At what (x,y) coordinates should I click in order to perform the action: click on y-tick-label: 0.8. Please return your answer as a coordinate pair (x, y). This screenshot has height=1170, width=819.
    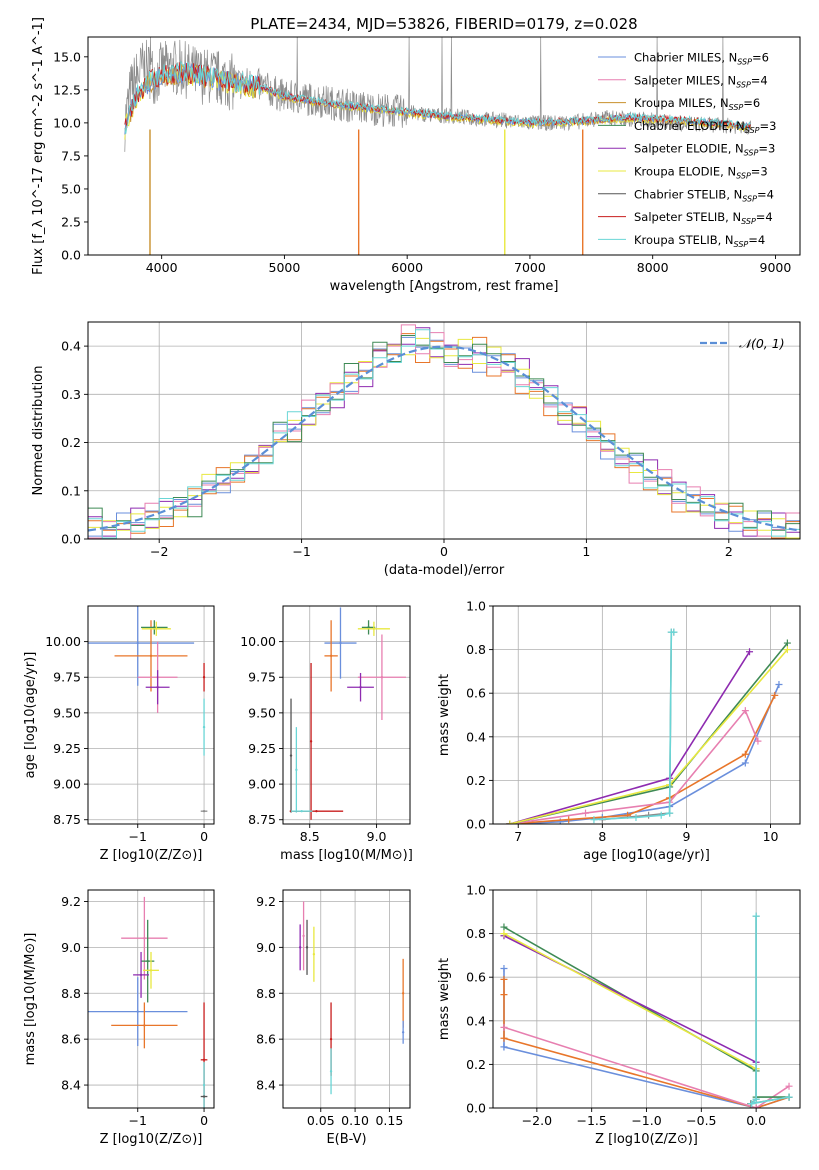
    Looking at the image, I should click on (476, 933).